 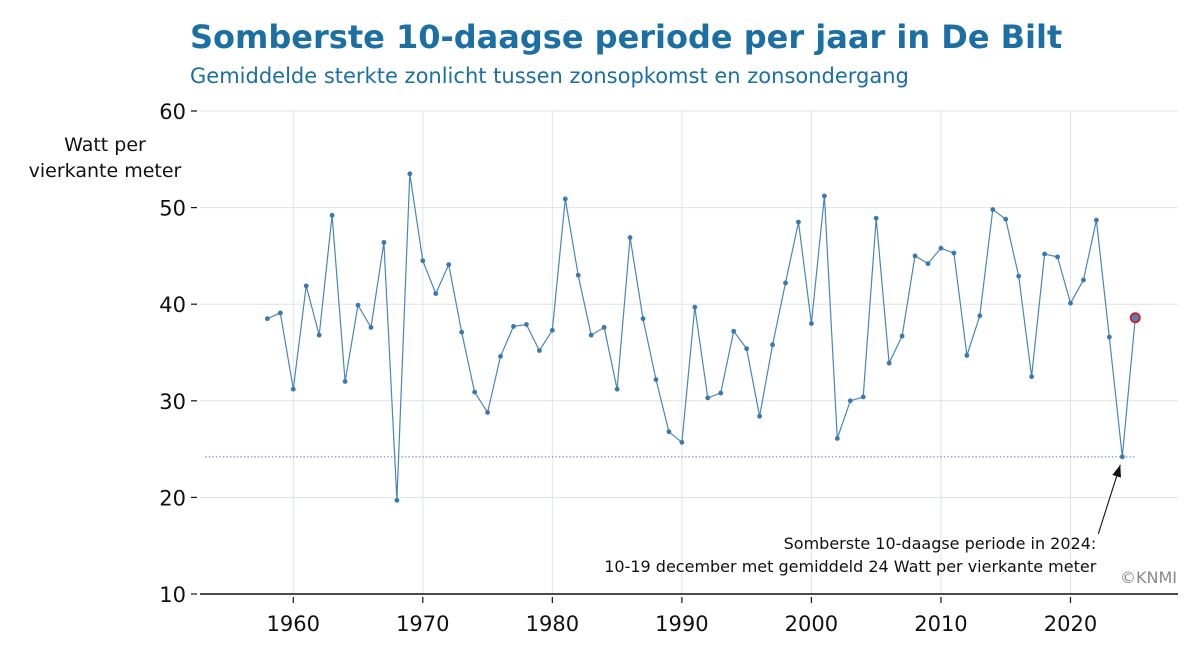 What do you see at coordinates (1148, 577) in the screenshot?
I see `credit-text: ©KNMI` at bounding box center [1148, 577].